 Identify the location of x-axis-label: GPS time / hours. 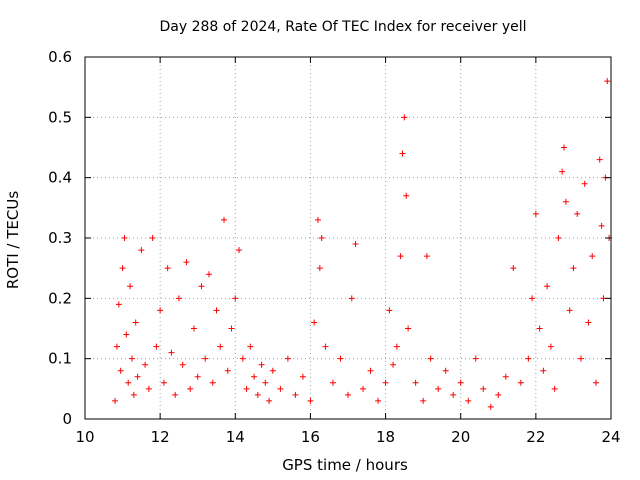
(345, 465).